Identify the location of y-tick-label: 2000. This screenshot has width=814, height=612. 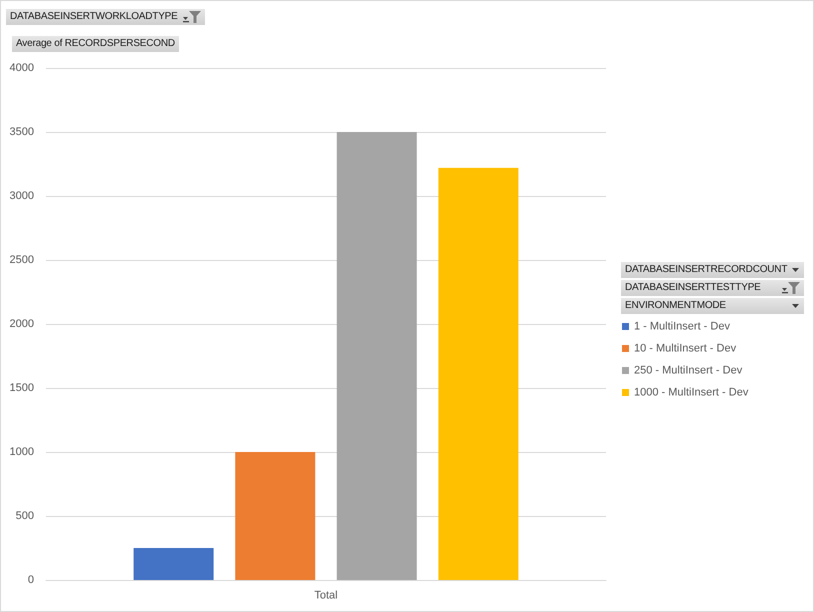
(22, 324).